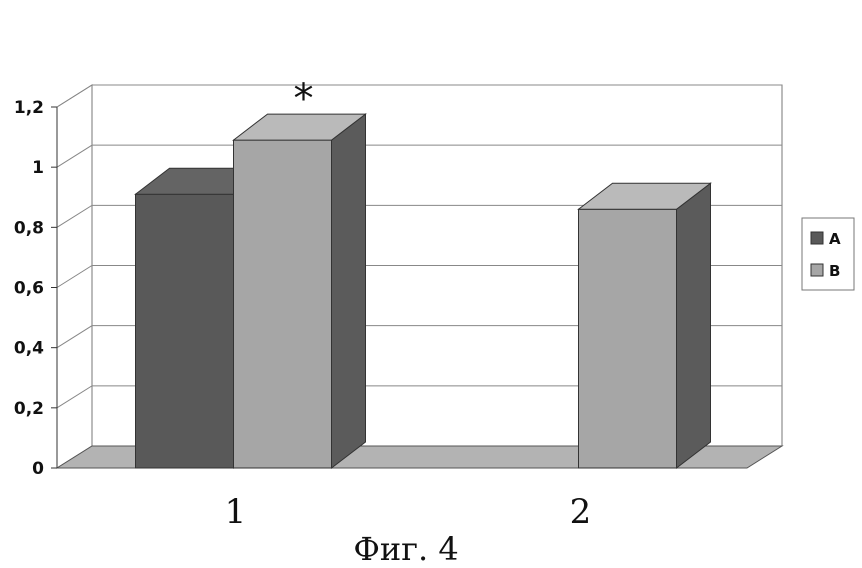 The image size is (862, 568). I want to click on annotations: *, so click(304, 99).